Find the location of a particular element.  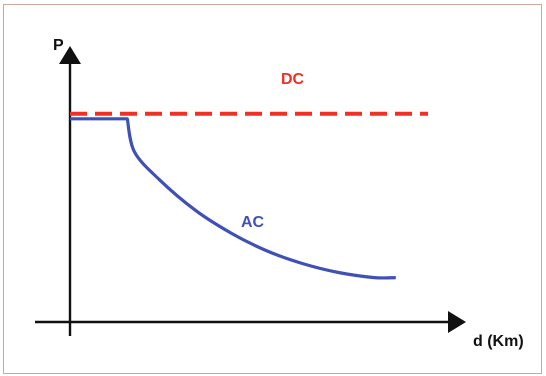

x-axis-label: d (Km) is located at coordinates (498, 341).